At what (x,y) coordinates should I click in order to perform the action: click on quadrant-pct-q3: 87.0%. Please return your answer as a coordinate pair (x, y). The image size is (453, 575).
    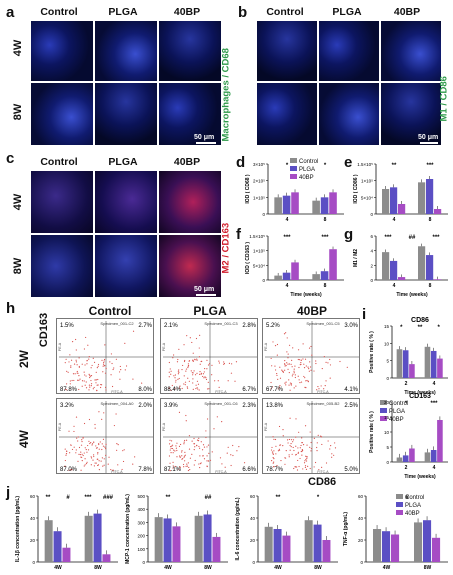
    Looking at the image, I should click on (69, 470).